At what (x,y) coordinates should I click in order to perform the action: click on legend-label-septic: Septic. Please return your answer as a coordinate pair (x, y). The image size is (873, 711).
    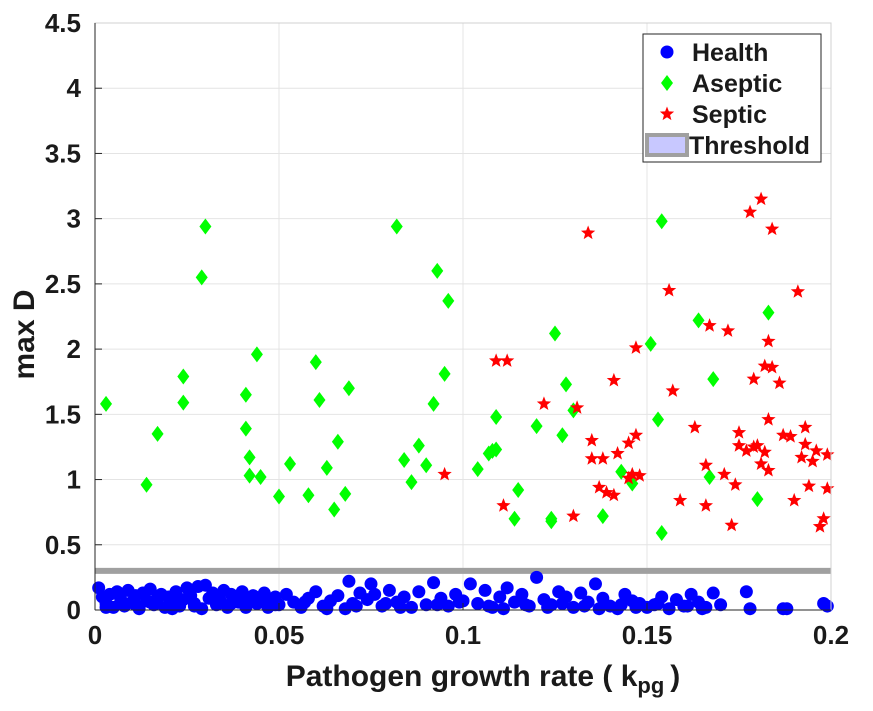
    Looking at the image, I should click on (729, 115).